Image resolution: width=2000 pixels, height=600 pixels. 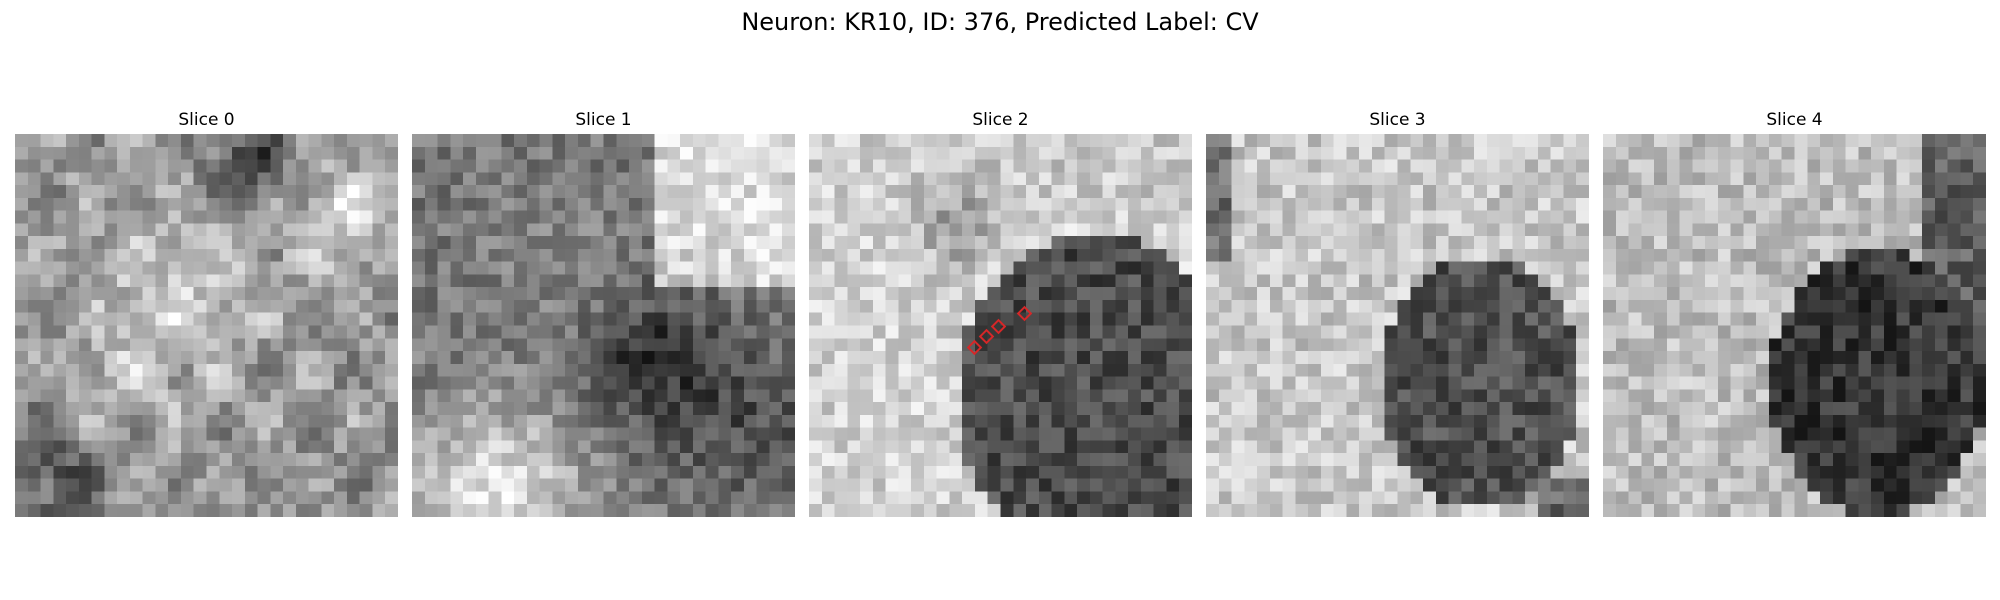 What do you see at coordinates (603, 120) in the screenshot?
I see `slice-title: Slice 1` at bounding box center [603, 120].